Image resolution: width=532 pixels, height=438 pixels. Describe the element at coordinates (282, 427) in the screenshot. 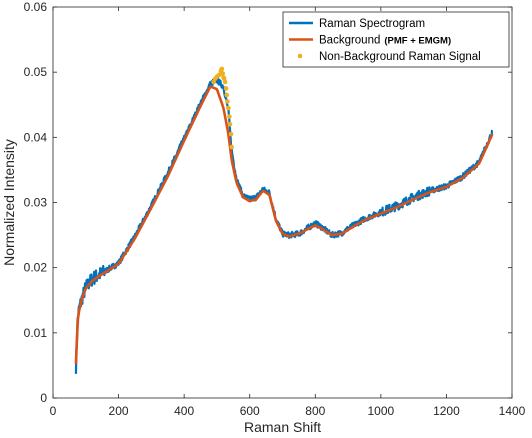

I see `x-axis-title: Raman Shift` at that location.